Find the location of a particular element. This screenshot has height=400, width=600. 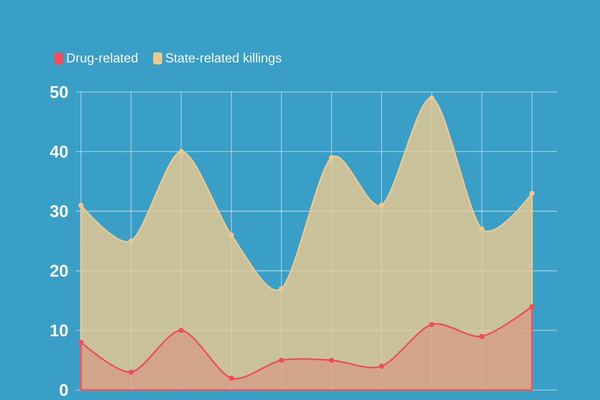

y-tick-label: 0 is located at coordinates (64, 390).